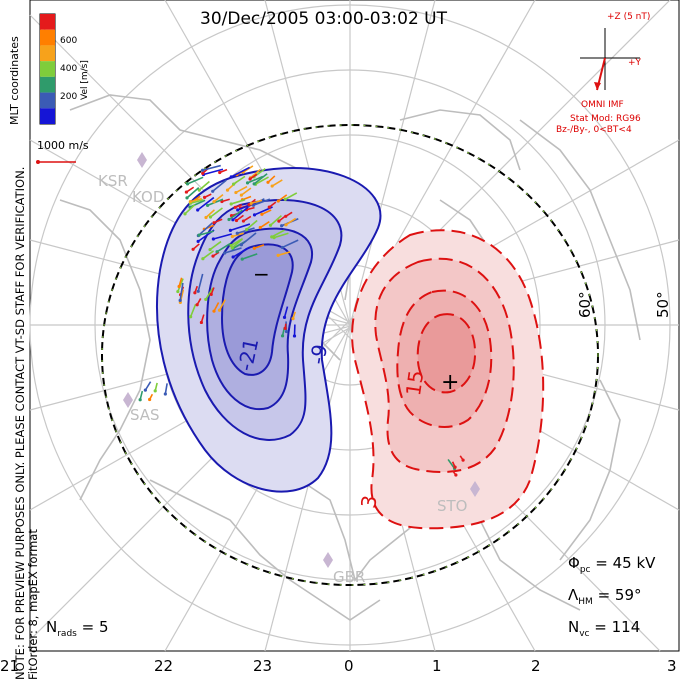 The height and width of the screenshot is (680, 680). What do you see at coordinates (163, 666) in the screenshot?
I see `mlt-tick-22: 22` at bounding box center [163, 666].